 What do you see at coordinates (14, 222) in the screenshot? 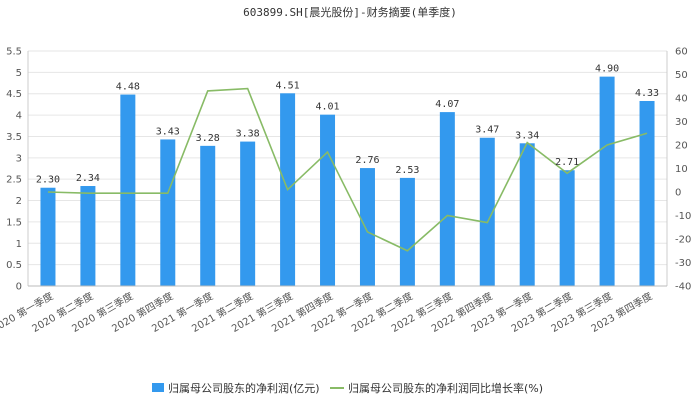
I see `left-y-tick-label: 1.5` at bounding box center [14, 222].